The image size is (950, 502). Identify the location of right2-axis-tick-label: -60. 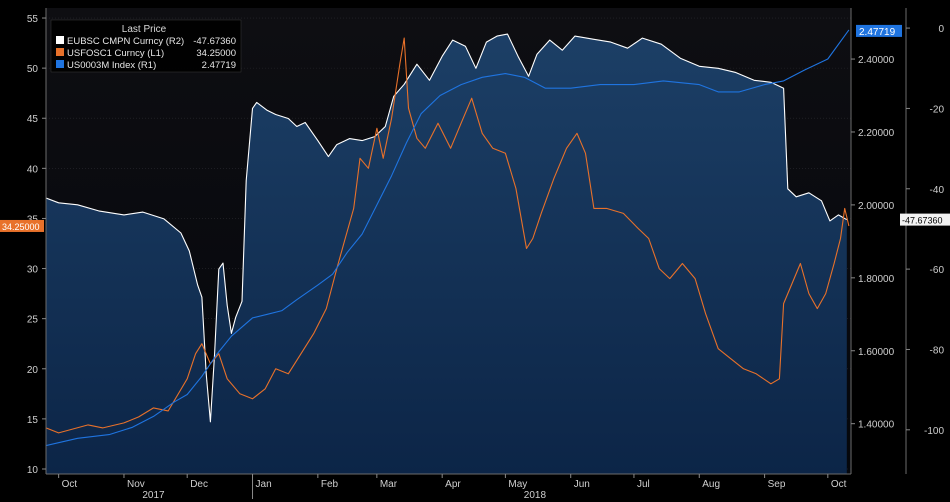
(937, 270).